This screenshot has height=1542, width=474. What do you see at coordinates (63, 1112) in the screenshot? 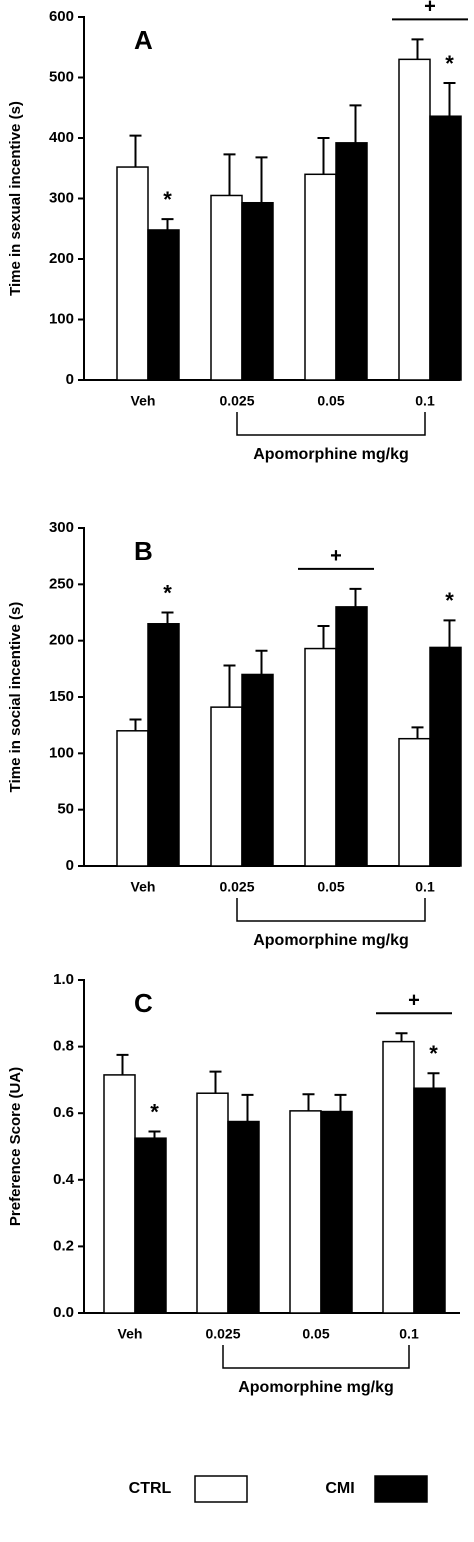
I see `y-tick-label: 0.6` at bounding box center [63, 1112].